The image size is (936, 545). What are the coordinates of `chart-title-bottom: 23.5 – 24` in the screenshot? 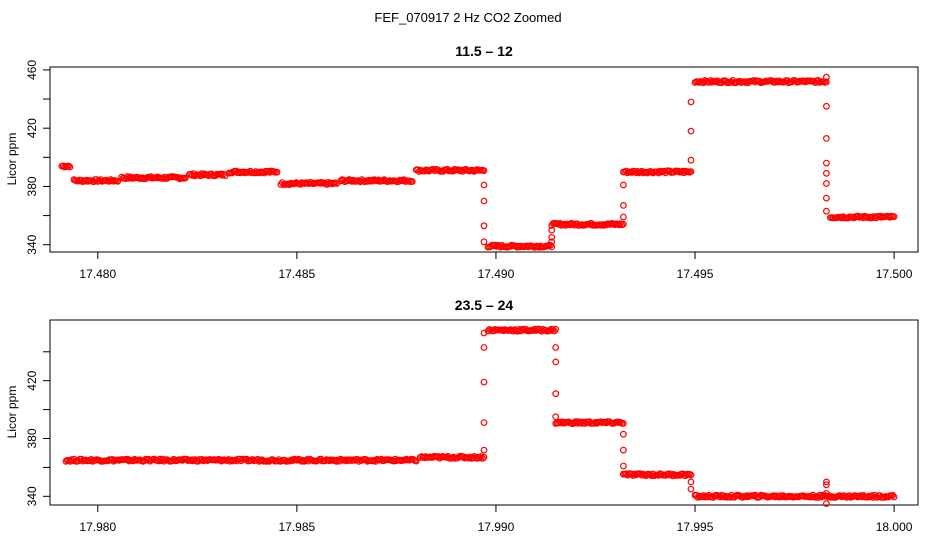 It's located at (484, 305).